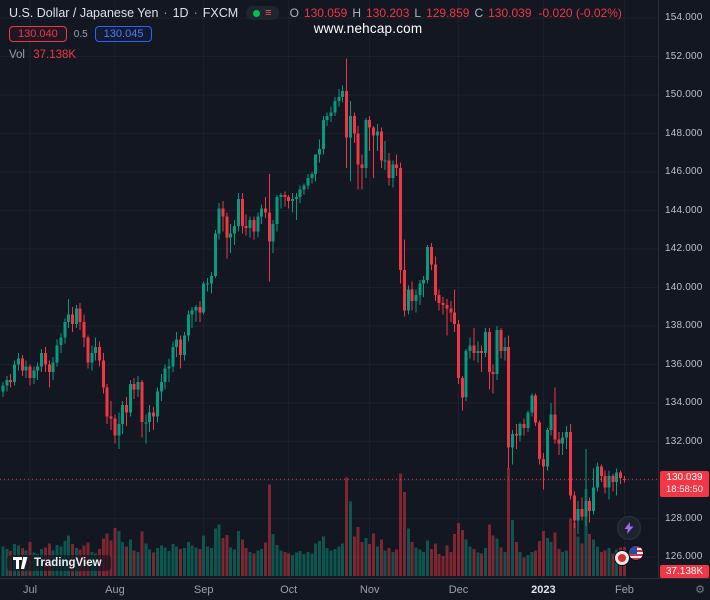 This screenshot has width=710, height=600. Describe the element at coordinates (624, 590) in the screenshot. I see `time-axis-label: Feb` at that location.